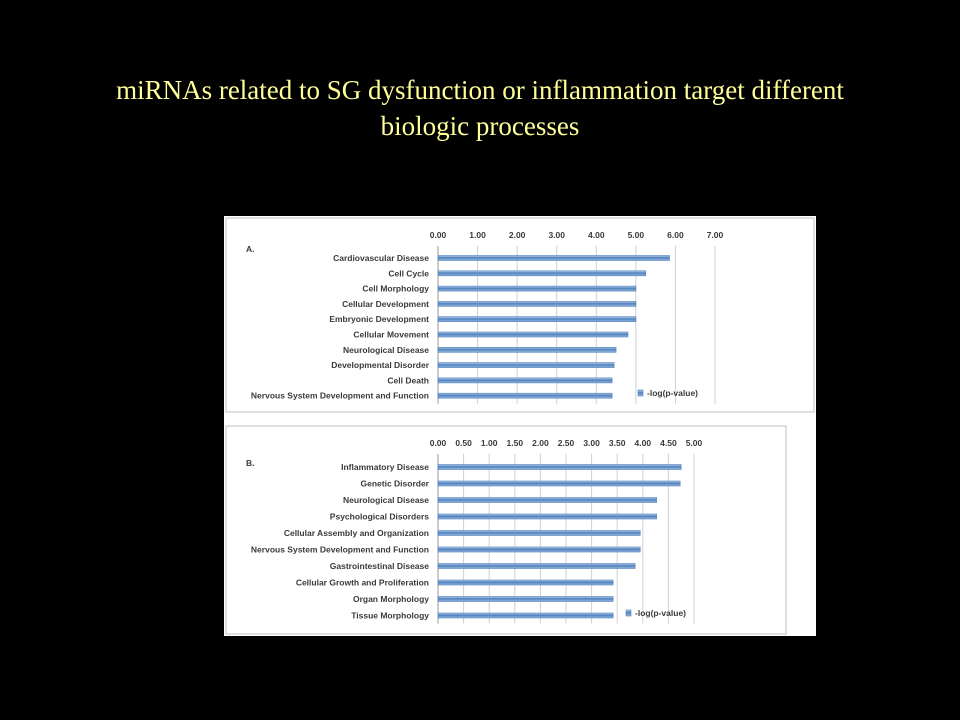 The width and height of the screenshot is (960, 720). What do you see at coordinates (617, 443) in the screenshot?
I see `x-tick-label: 3.50` at bounding box center [617, 443].